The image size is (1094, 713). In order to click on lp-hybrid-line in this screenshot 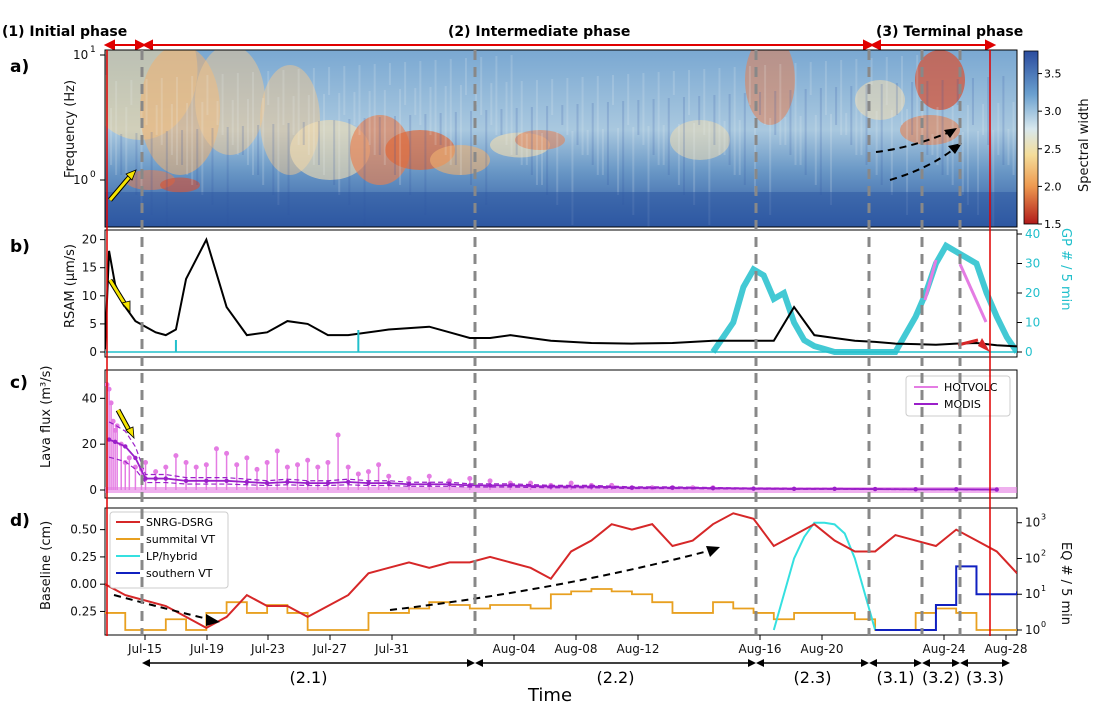, I will do `click(824, 576)`.